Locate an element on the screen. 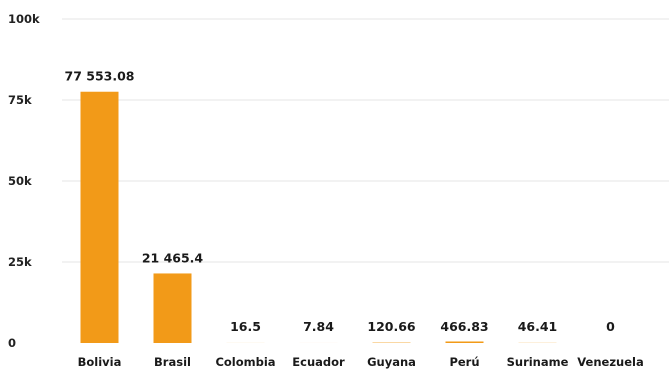 The width and height of the screenshot is (669, 371). x-tick-label: Ecuador is located at coordinates (318, 362).